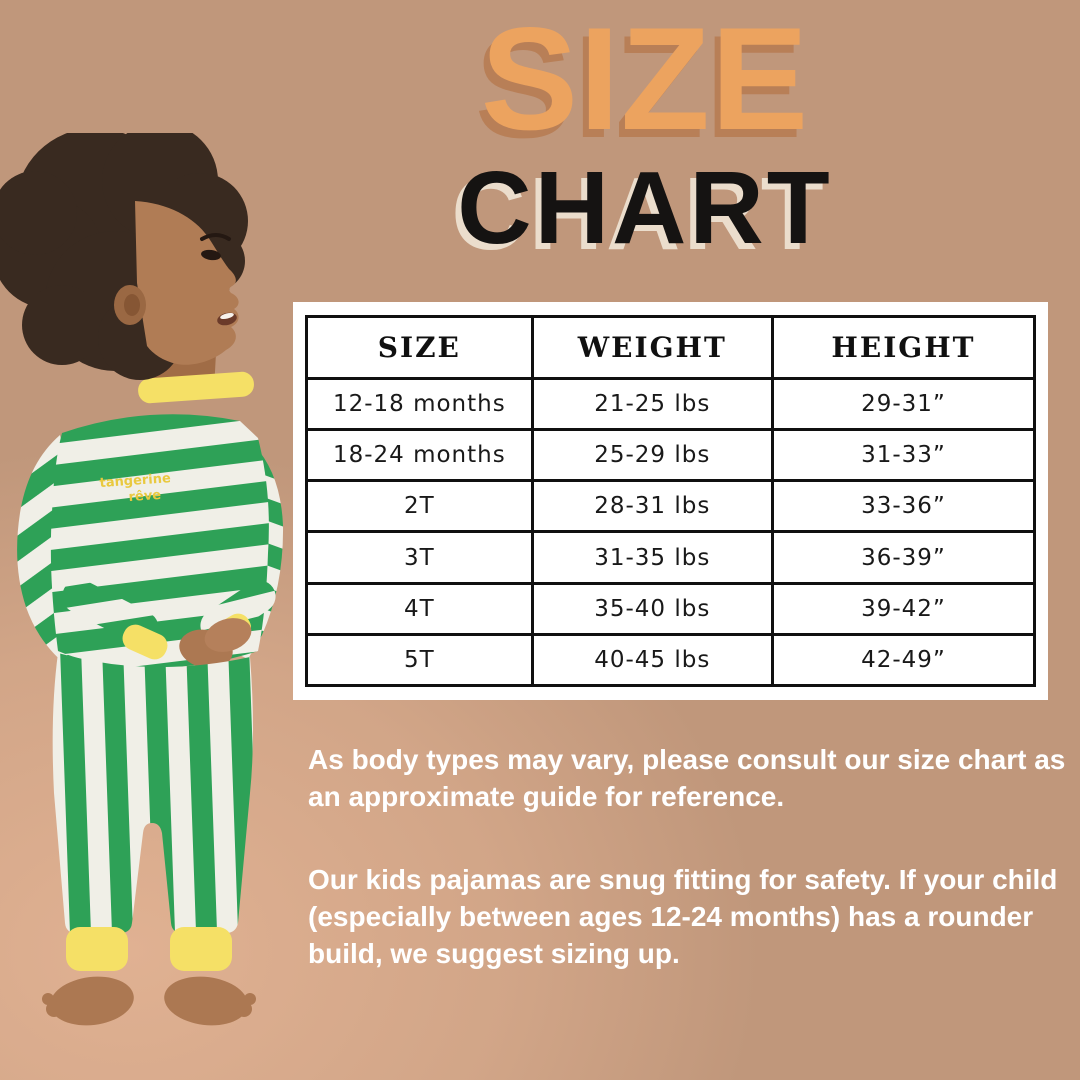  Describe the element at coordinates (903, 557) in the screenshot. I see `cell-height: 36-39”` at that location.